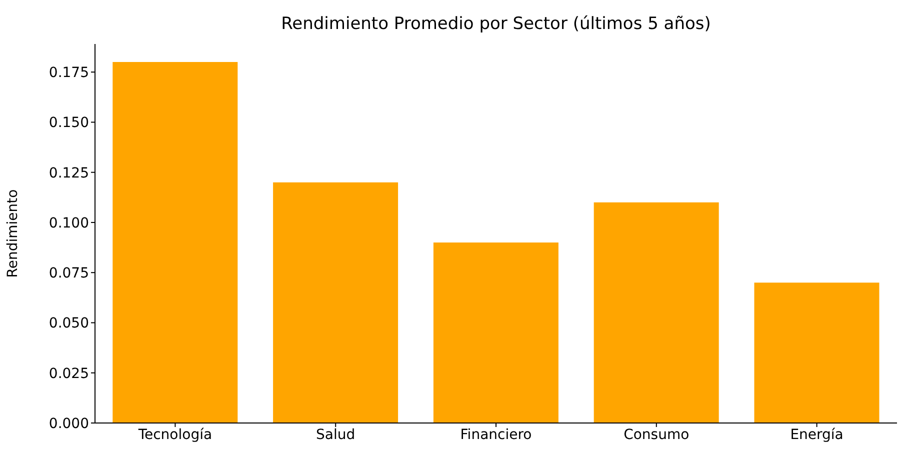 Image resolution: width=909 pixels, height=453 pixels. What do you see at coordinates (496, 434) in the screenshot?
I see `x-tick-label: Financiero` at bounding box center [496, 434].